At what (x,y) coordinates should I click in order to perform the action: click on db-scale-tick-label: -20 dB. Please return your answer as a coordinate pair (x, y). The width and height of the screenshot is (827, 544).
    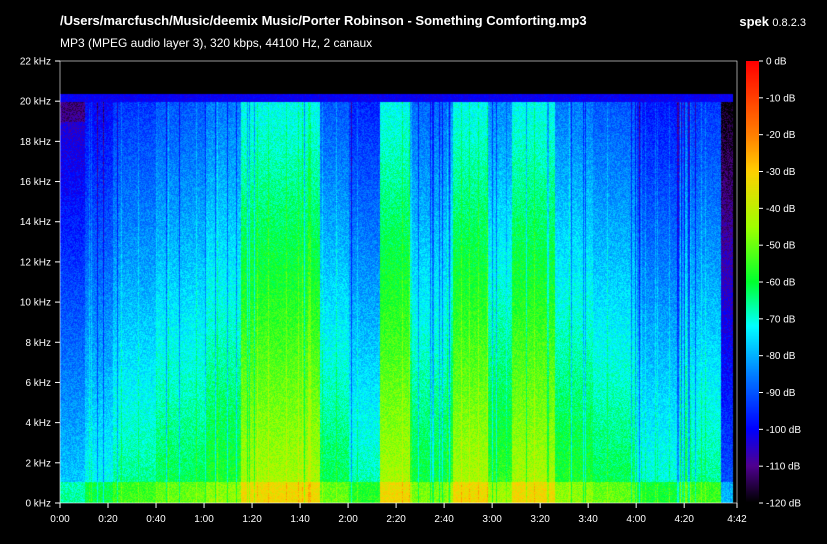
    Looking at the image, I should click on (781, 135).